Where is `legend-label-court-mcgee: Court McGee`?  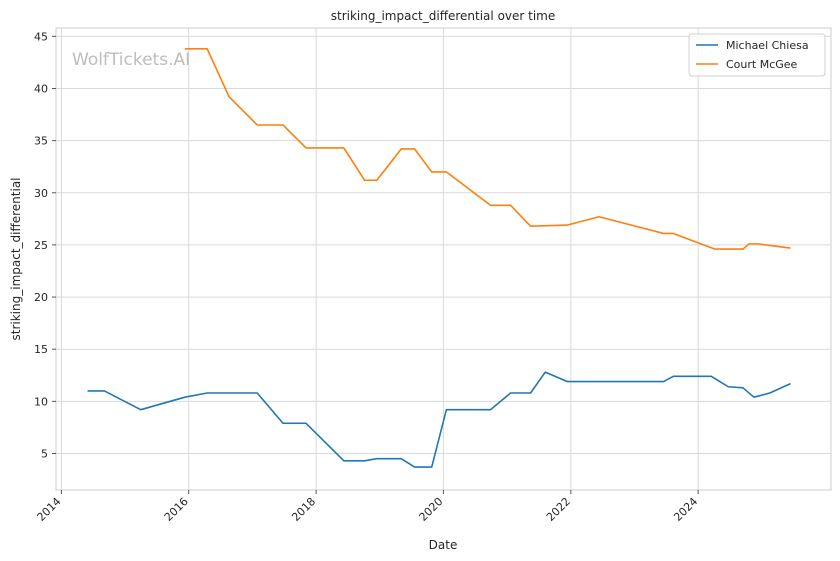
legend-label-court-mcgee: Court McGee is located at coordinates (762, 64).